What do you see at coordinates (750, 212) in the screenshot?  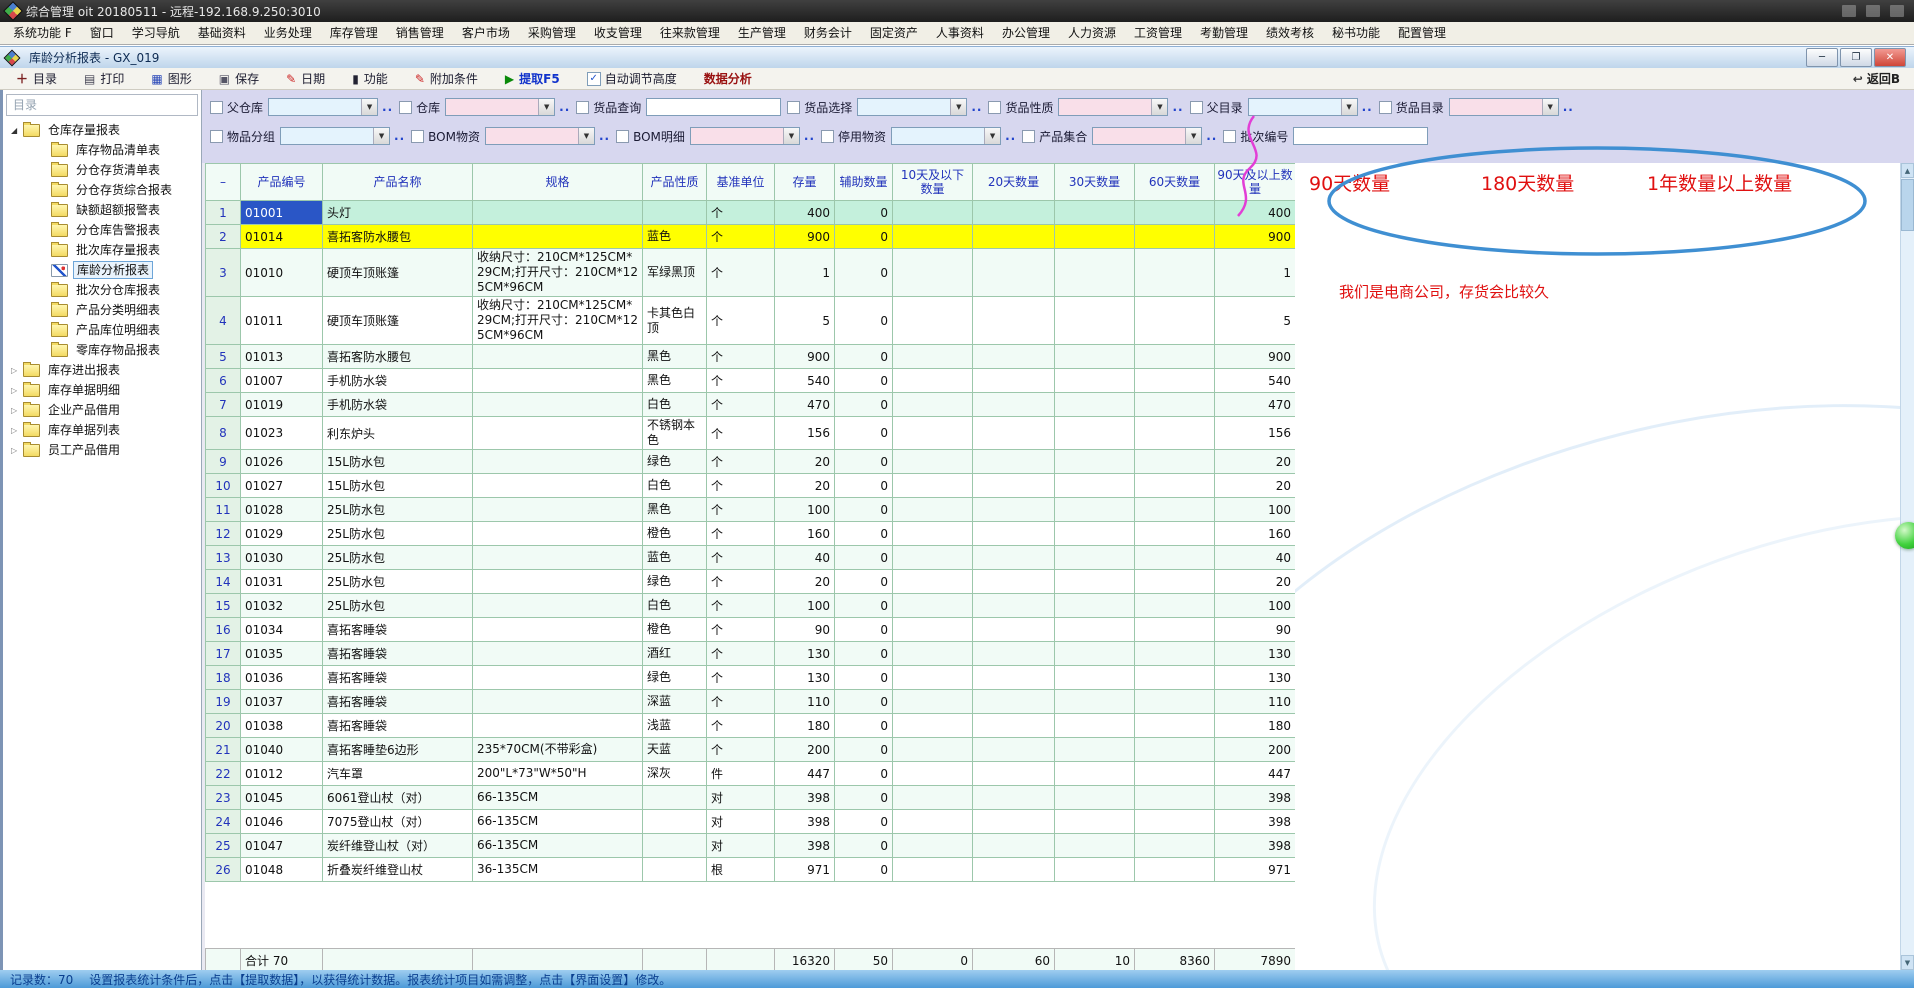 I see `table-row: 1 01001 头灯 个 400 0 400` at bounding box center [750, 212].